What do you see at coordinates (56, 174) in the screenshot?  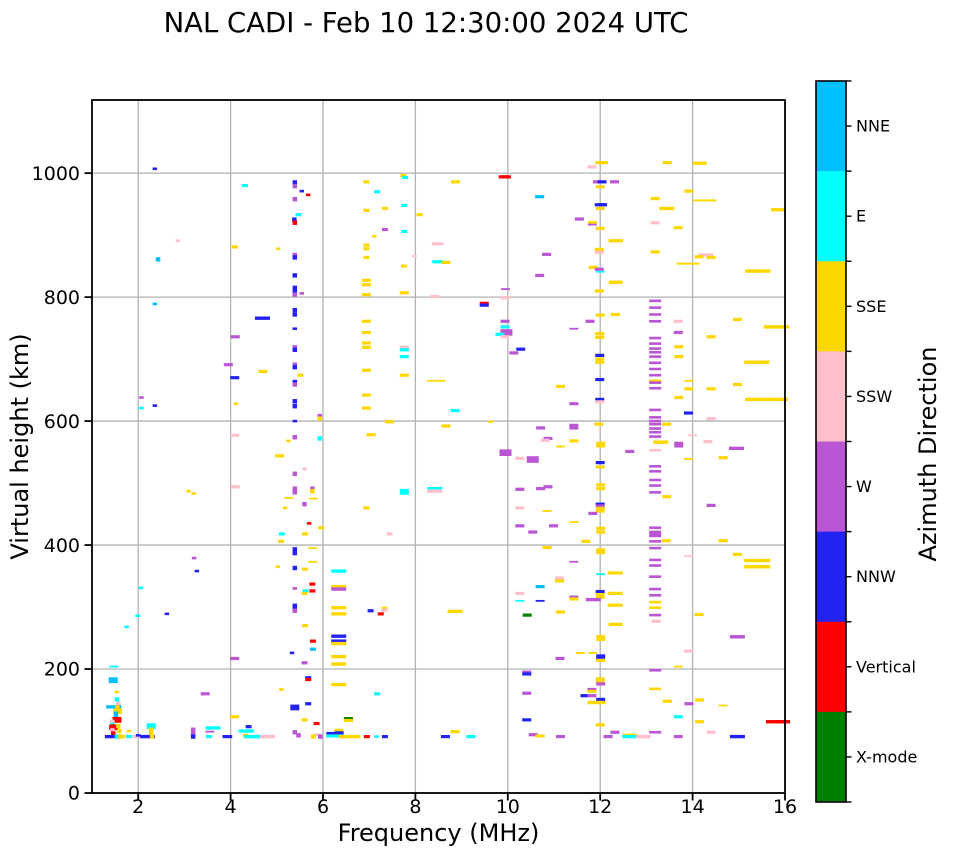 I see `y-tick-label: 1000` at bounding box center [56, 174].